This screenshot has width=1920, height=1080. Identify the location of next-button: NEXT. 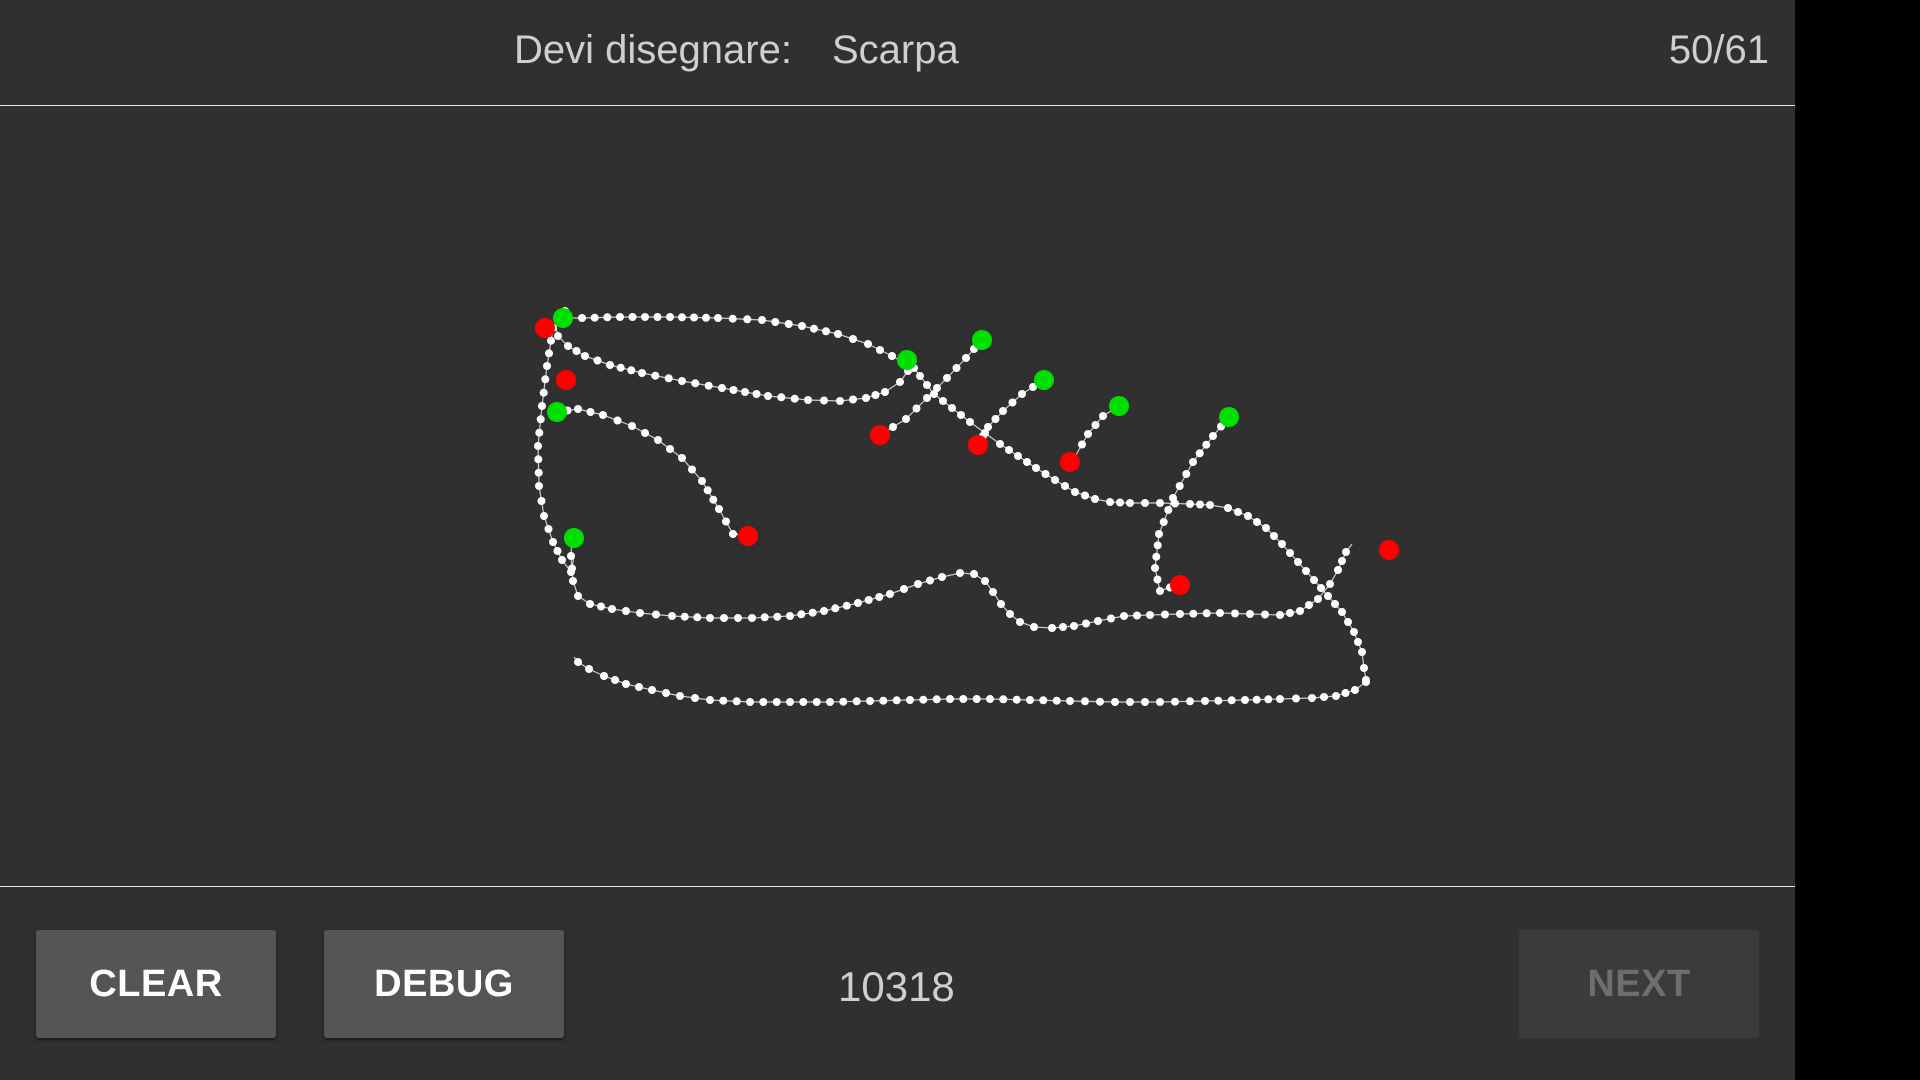
(1639, 984).